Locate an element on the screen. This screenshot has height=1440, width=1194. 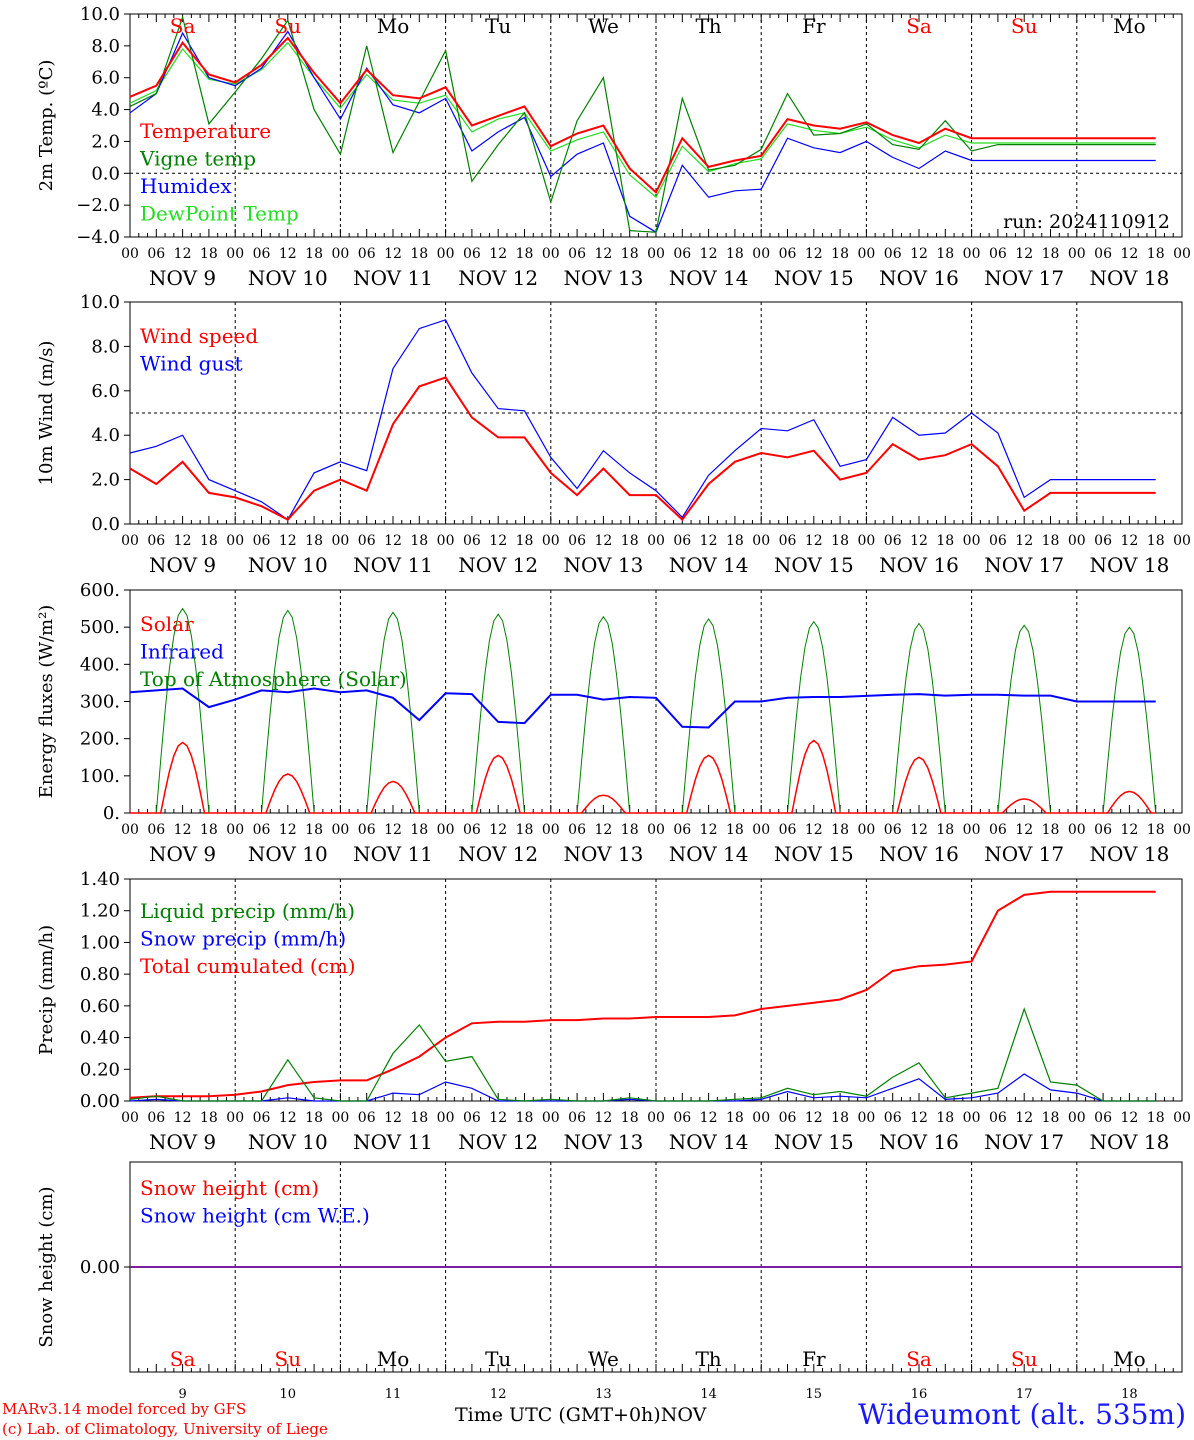
x-date-label: NOV 13 is located at coordinates (604, 278).